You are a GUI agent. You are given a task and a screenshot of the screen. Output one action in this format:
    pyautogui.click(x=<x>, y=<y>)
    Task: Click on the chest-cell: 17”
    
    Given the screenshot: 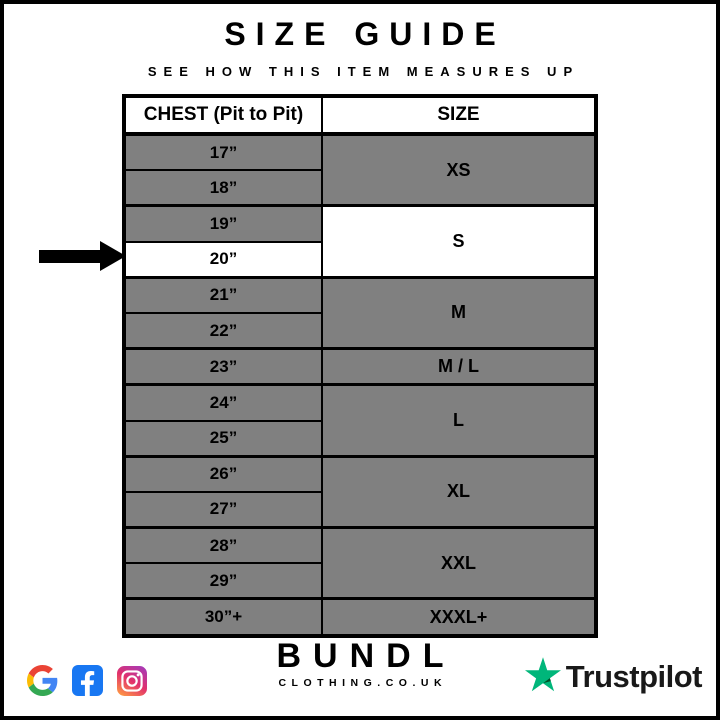 What is the action you would take?
    pyautogui.click(x=223, y=152)
    